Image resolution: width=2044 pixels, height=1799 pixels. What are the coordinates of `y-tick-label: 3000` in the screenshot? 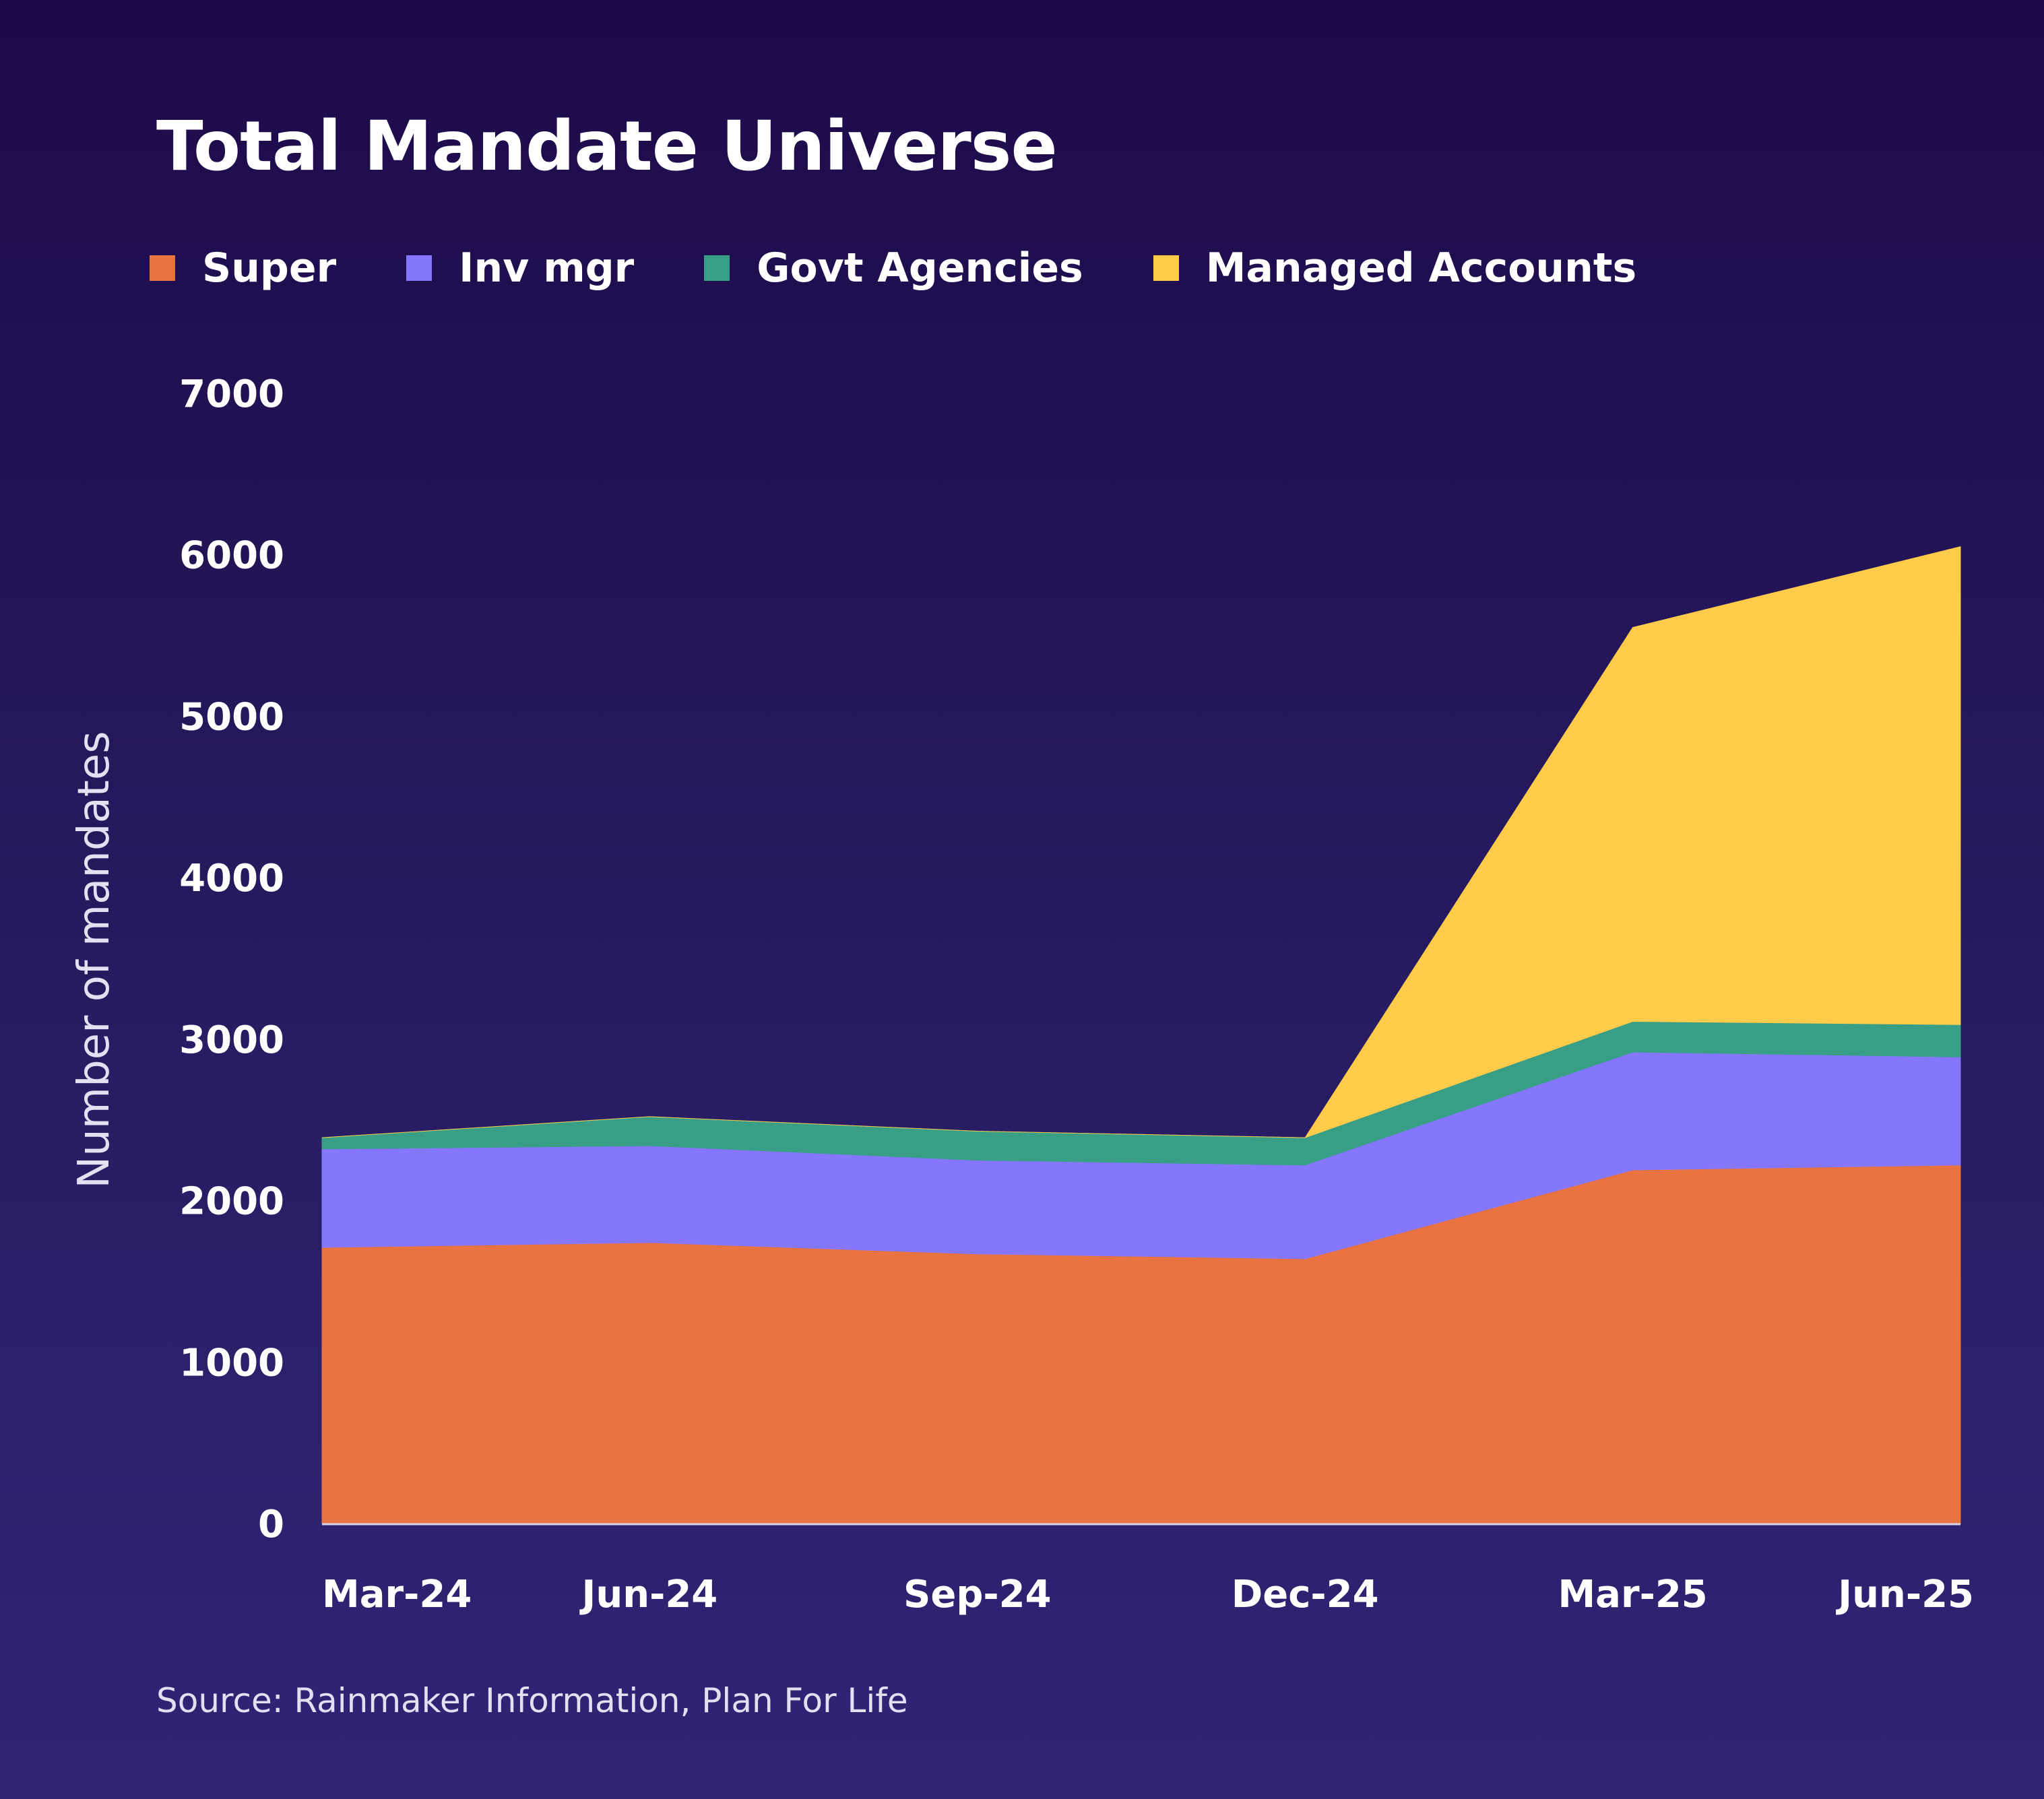 It's located at (231, 1040).